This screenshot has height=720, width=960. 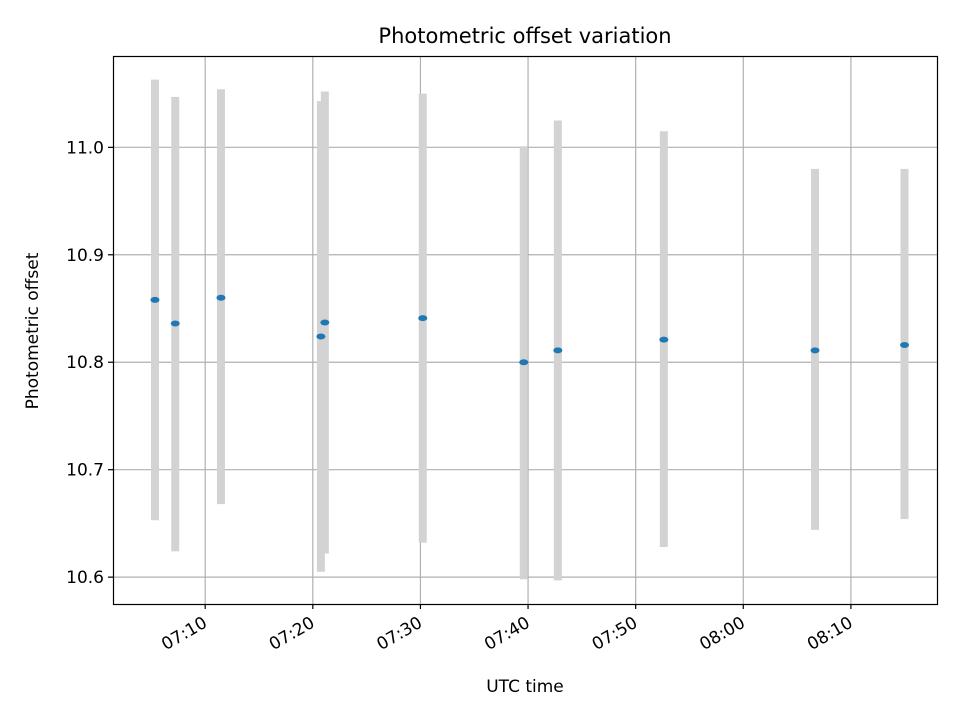 I want to click on chart-title: Photometric offset variation, so click(x=524, y=36).